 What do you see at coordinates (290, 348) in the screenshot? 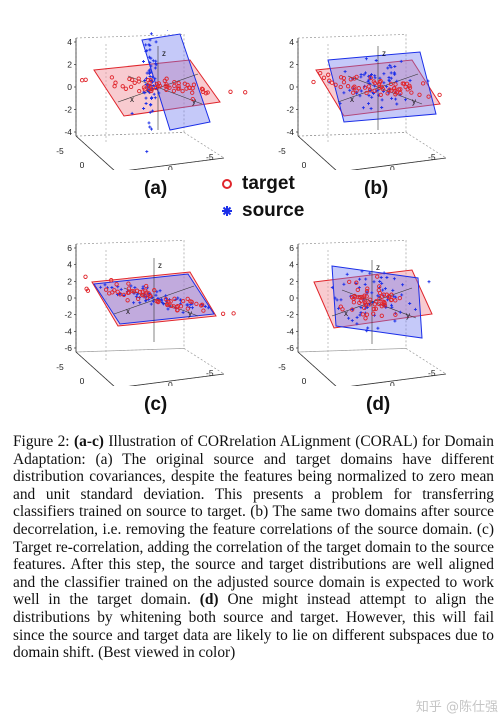
I see `z-tick-label: -6` at bounding box center [290, 348].